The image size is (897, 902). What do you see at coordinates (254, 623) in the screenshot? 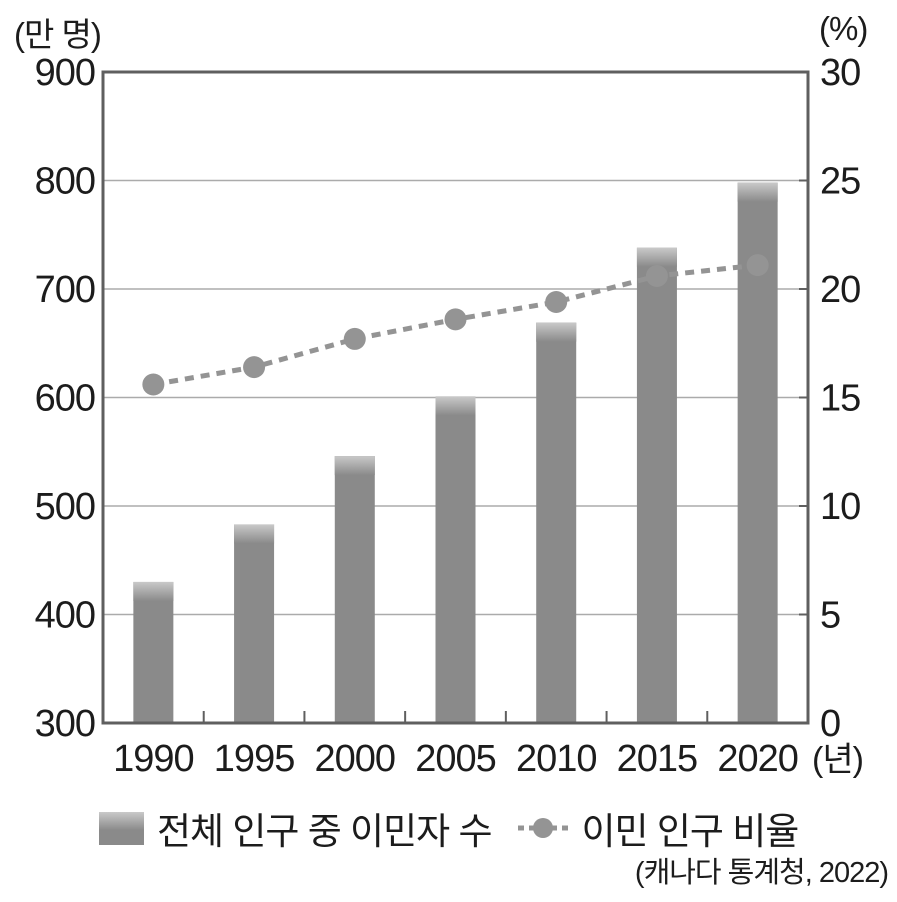
I see `bar-1995` at bounding box center [254, 623].